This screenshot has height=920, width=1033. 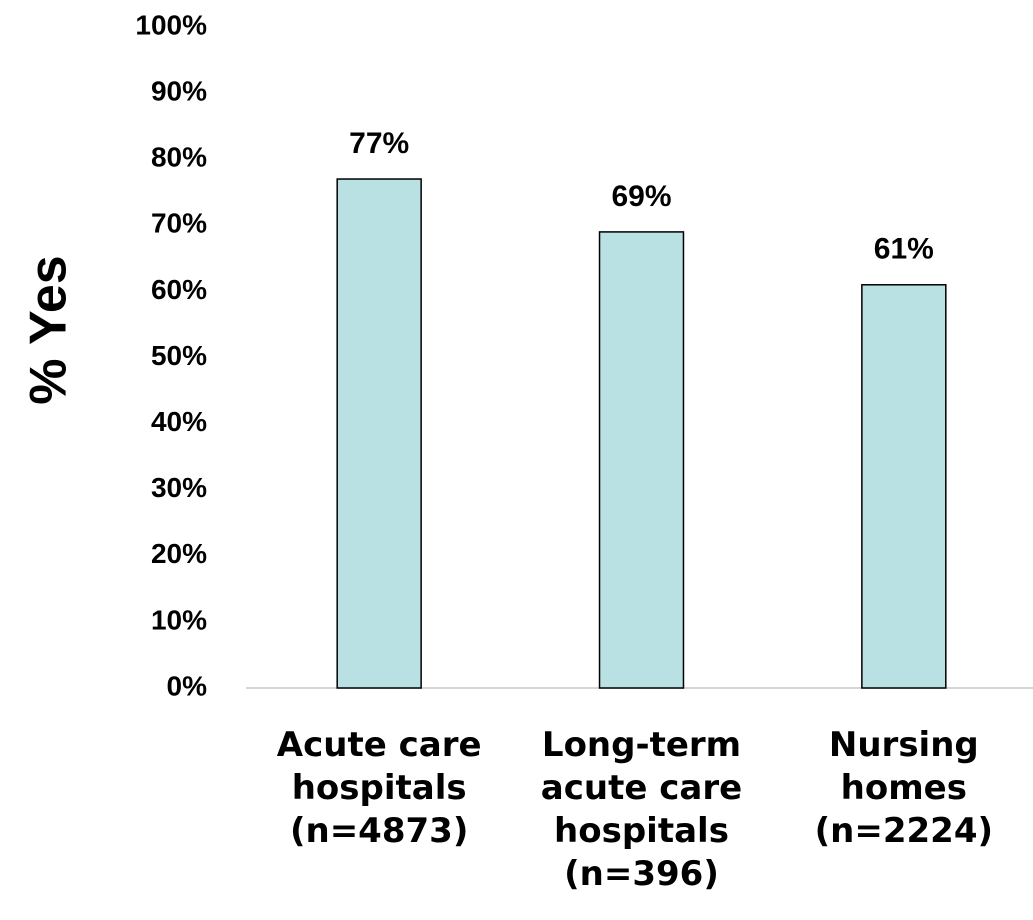 I want to click on y-tick-label: 20%, so click(x=179, y=553).